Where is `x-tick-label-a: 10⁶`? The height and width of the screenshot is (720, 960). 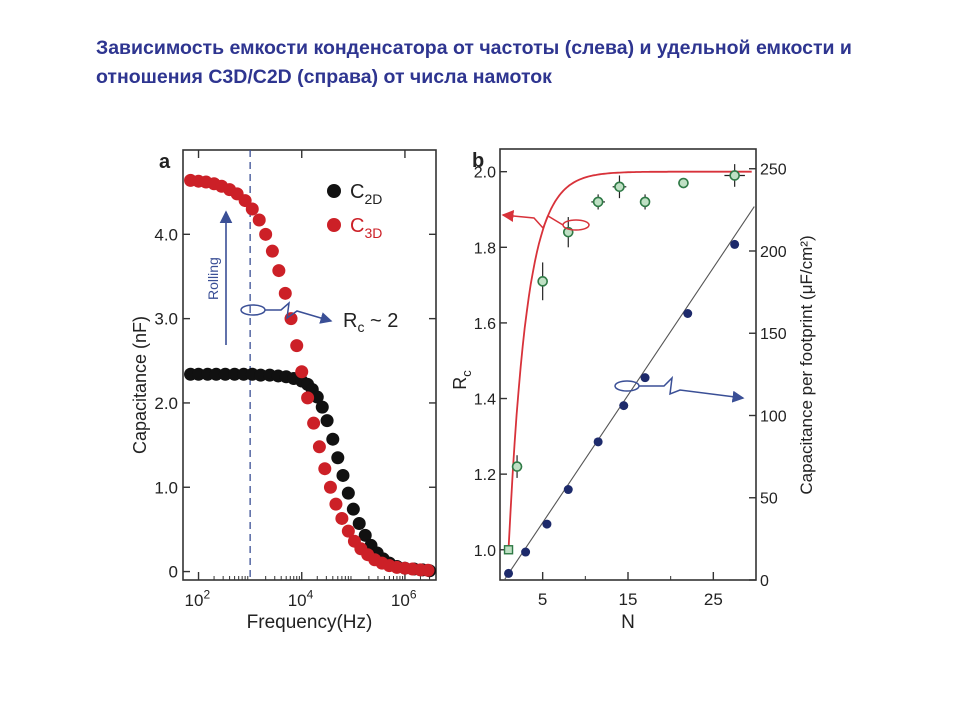 x-tick-label-a: 10⁶ is located at coordinates (404, 598).